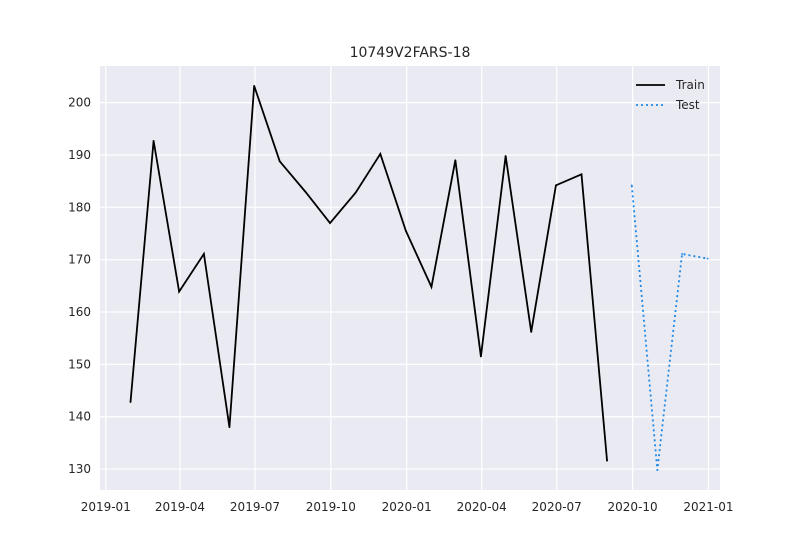  What do you see at coordinates (482, 507) in the screenshot?
I see `x-tick-label: 2020-04` at bounding box center [482, 507].